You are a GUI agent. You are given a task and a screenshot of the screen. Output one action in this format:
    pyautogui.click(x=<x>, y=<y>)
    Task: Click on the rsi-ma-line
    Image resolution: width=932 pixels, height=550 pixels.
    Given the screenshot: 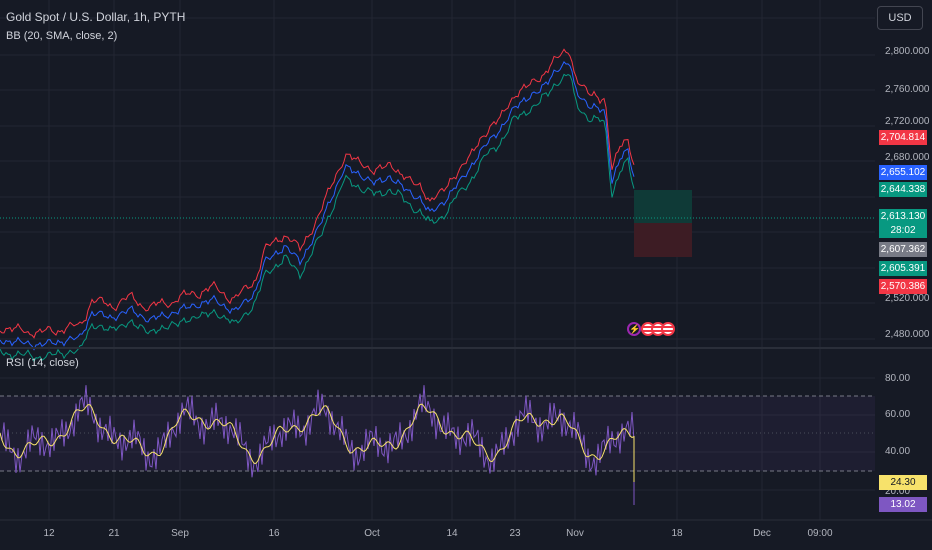 What is the action you would take?
    pyautogui.click(x=317, y=442)
    